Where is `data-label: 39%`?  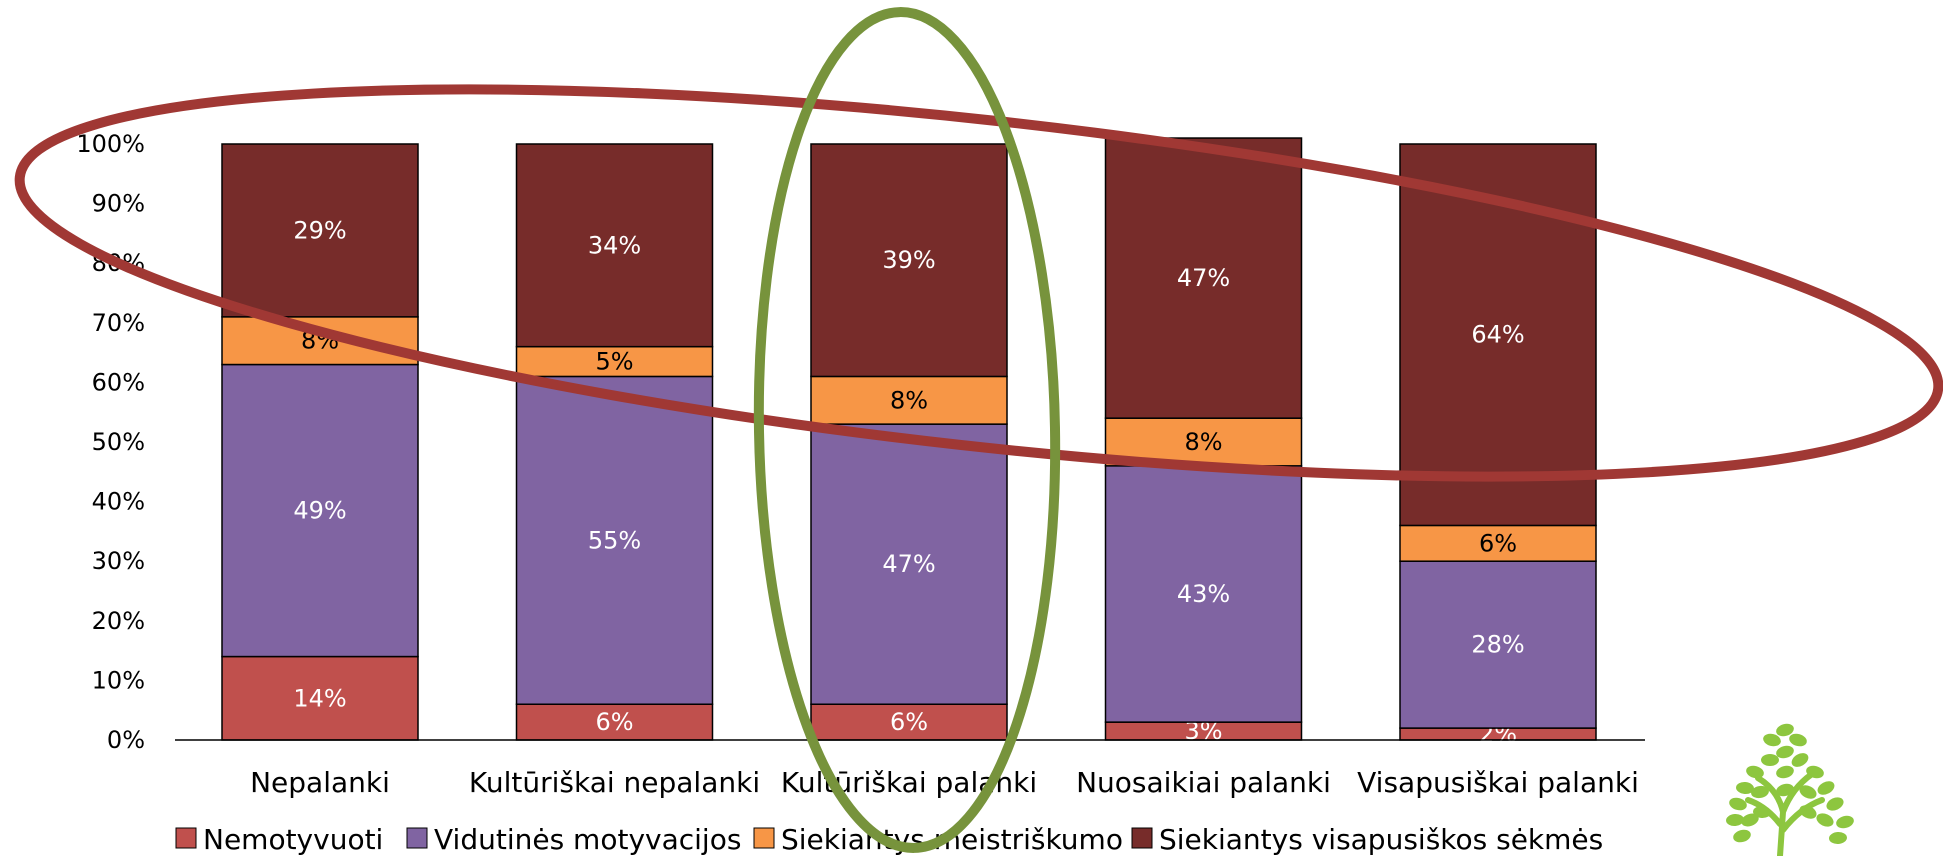
data-label: 39% is located at coordinates (908, 260).